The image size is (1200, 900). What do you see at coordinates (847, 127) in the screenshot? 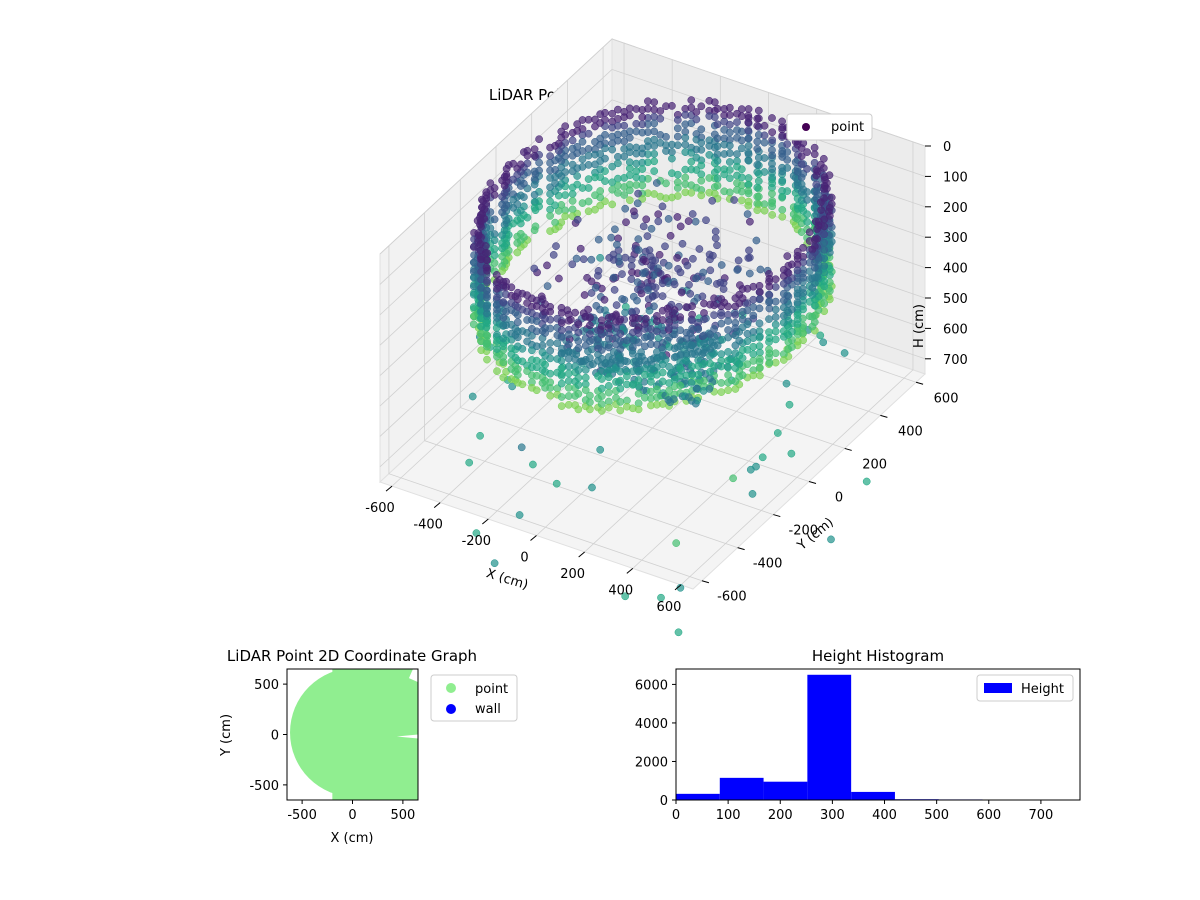
I see `legend-label-point: point` at bounding box center [847, 127].